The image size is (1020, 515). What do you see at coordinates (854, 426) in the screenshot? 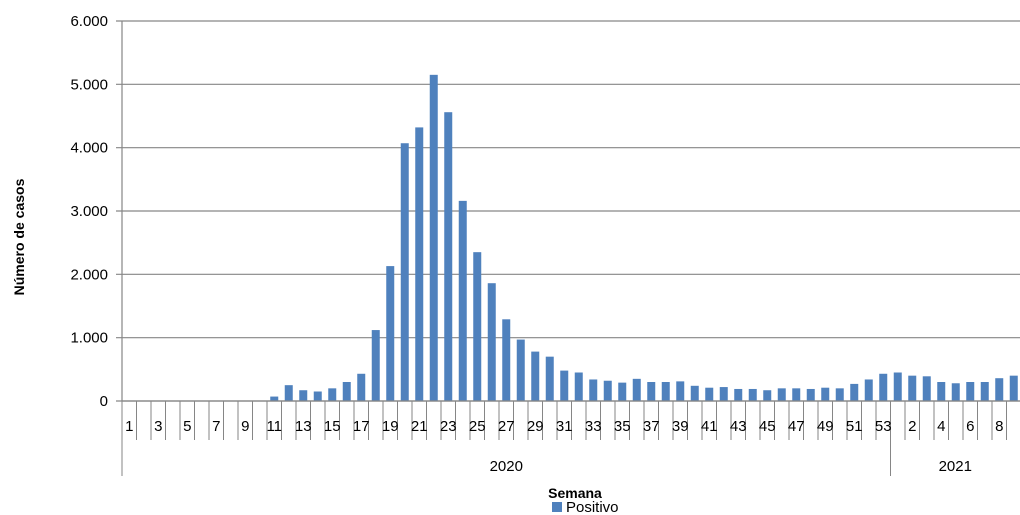
I see `x-tick-label: 51` at bounding box center [854, 426].